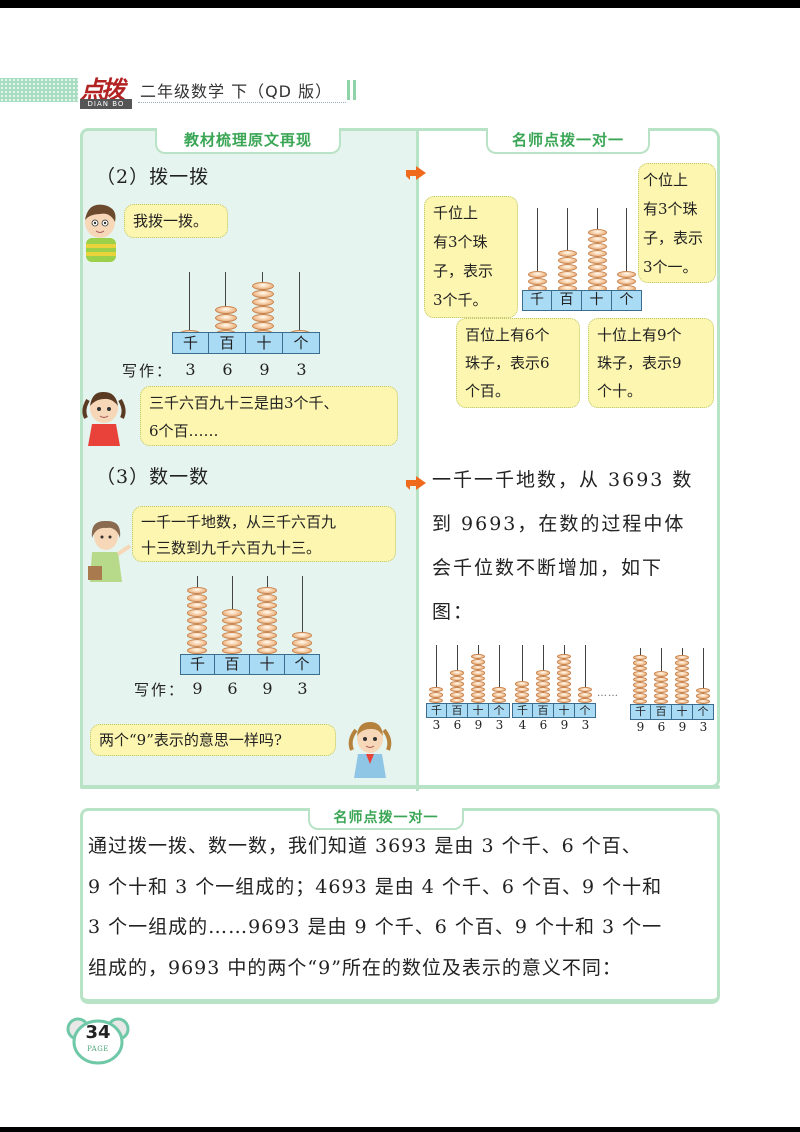 The height and width of the screenshot is (1132, 800). What do you see at coordinates (110, 551) in the screenshot?
I see `teacher-illustration-icon` at bounding box center [110, 551].